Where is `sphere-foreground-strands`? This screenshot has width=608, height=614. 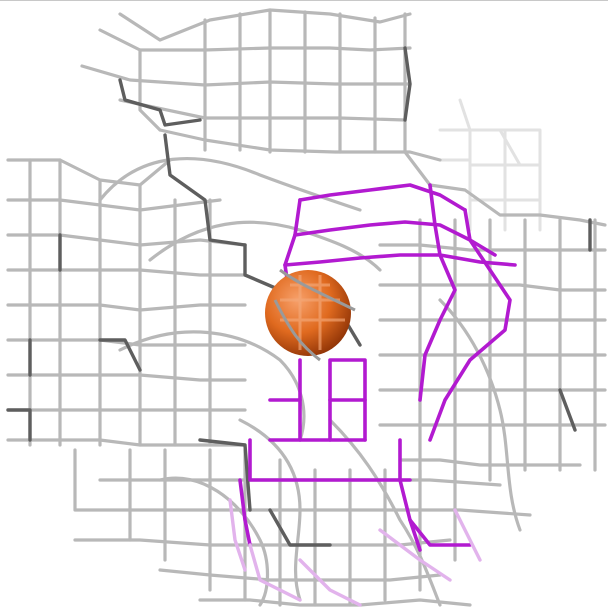 sphere-foreground-strands is located at coordinates (314, 315).